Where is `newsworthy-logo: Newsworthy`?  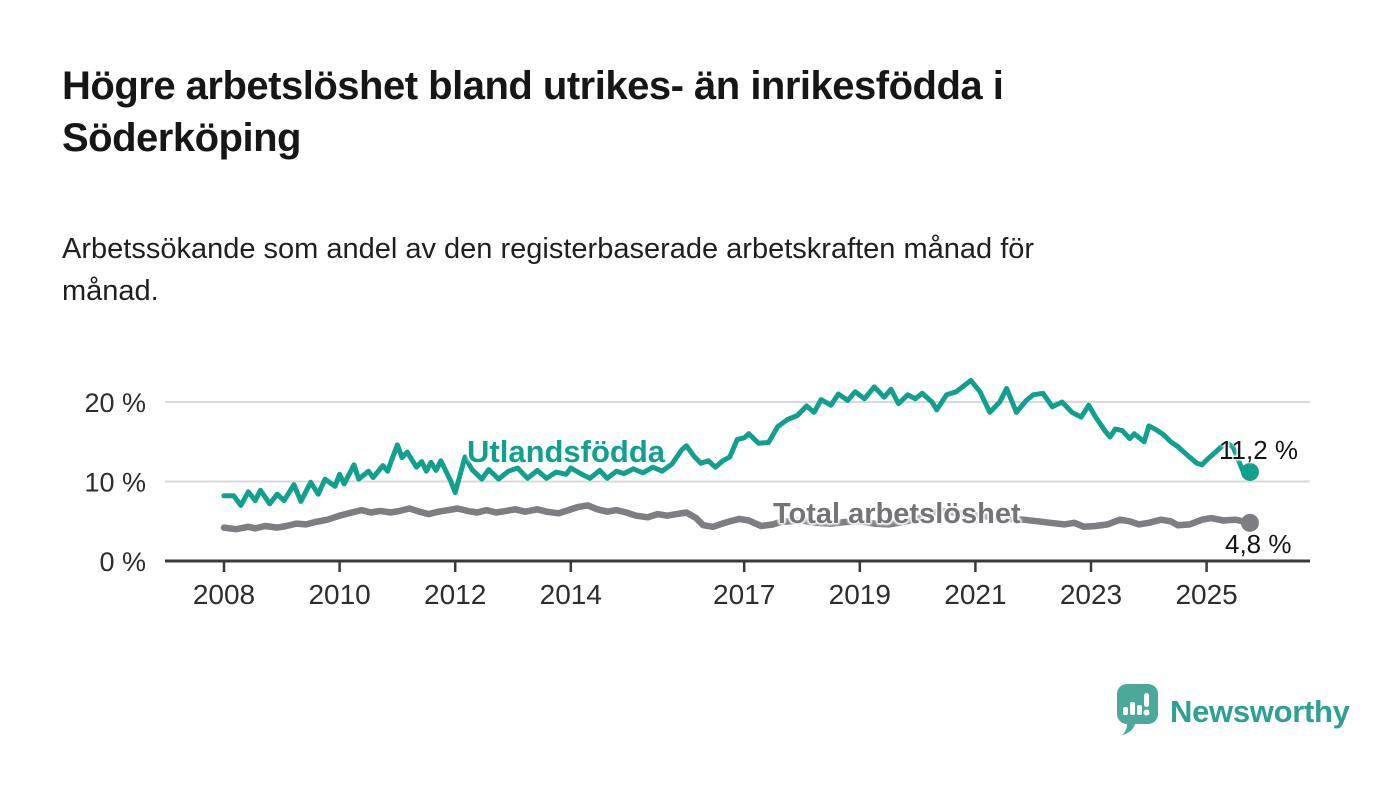 newsworthy-logo: Newsworthy is located at coordinates (1232, 711).